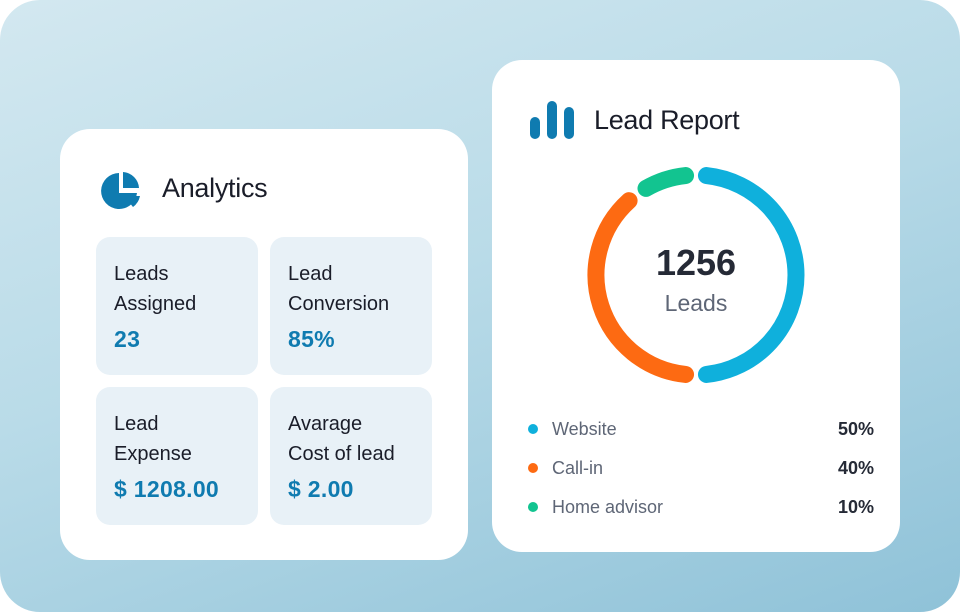 Image resolution: width=960 pixels, height=612 pixels. I want to click on tile-leads-assigned: Leads Assigned 23, so click(177, 306).